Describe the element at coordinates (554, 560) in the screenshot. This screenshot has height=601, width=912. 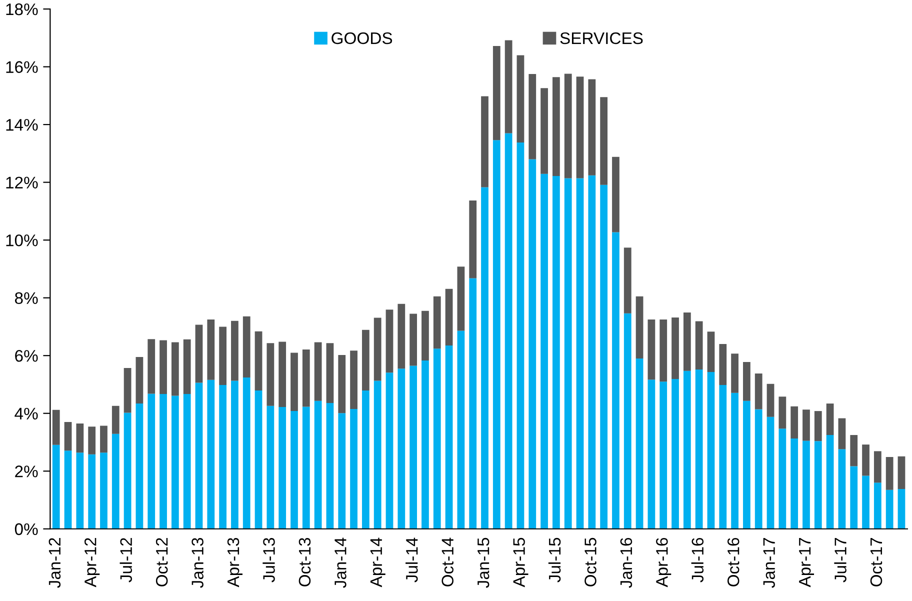
I see `x-tick-label: Jul-15` at that location.